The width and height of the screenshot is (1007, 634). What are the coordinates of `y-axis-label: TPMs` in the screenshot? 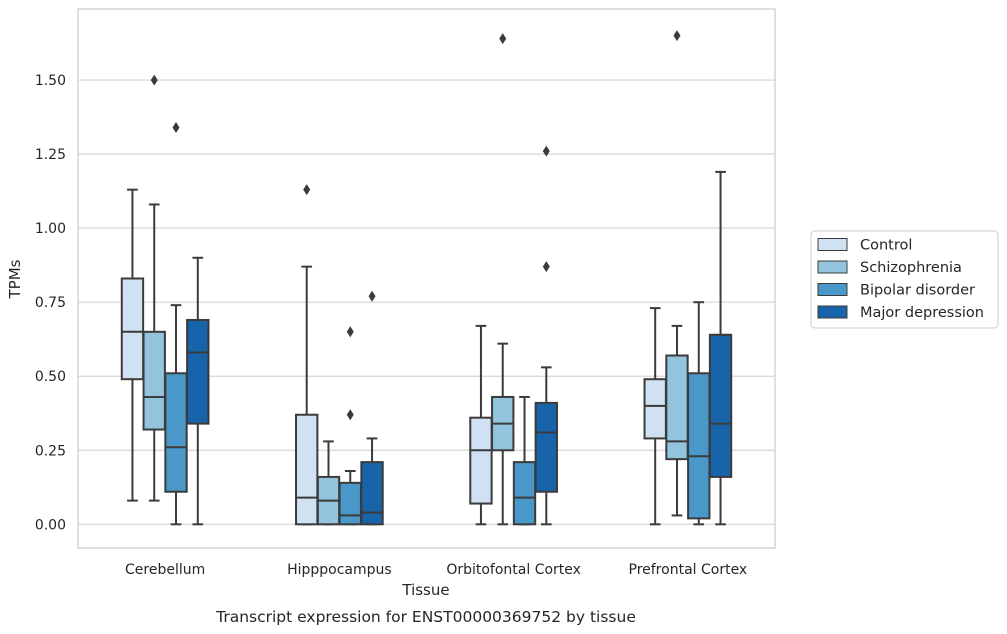 It's located at (15, 279).